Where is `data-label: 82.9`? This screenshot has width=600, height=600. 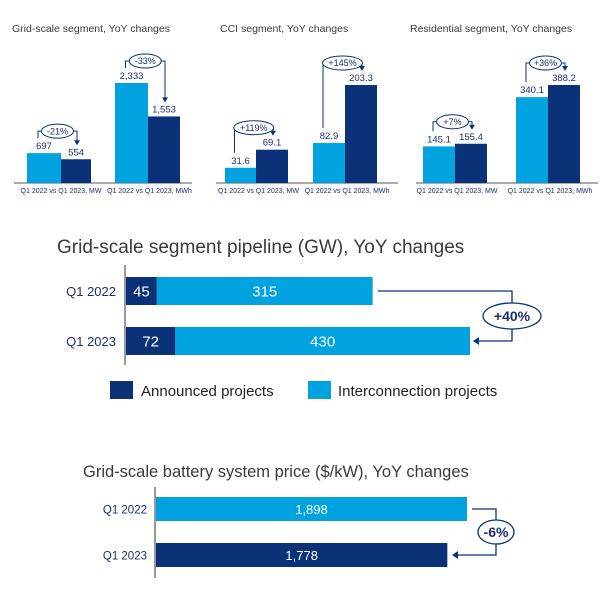
data-label: 82.9 is located at coordinates (329, 136).